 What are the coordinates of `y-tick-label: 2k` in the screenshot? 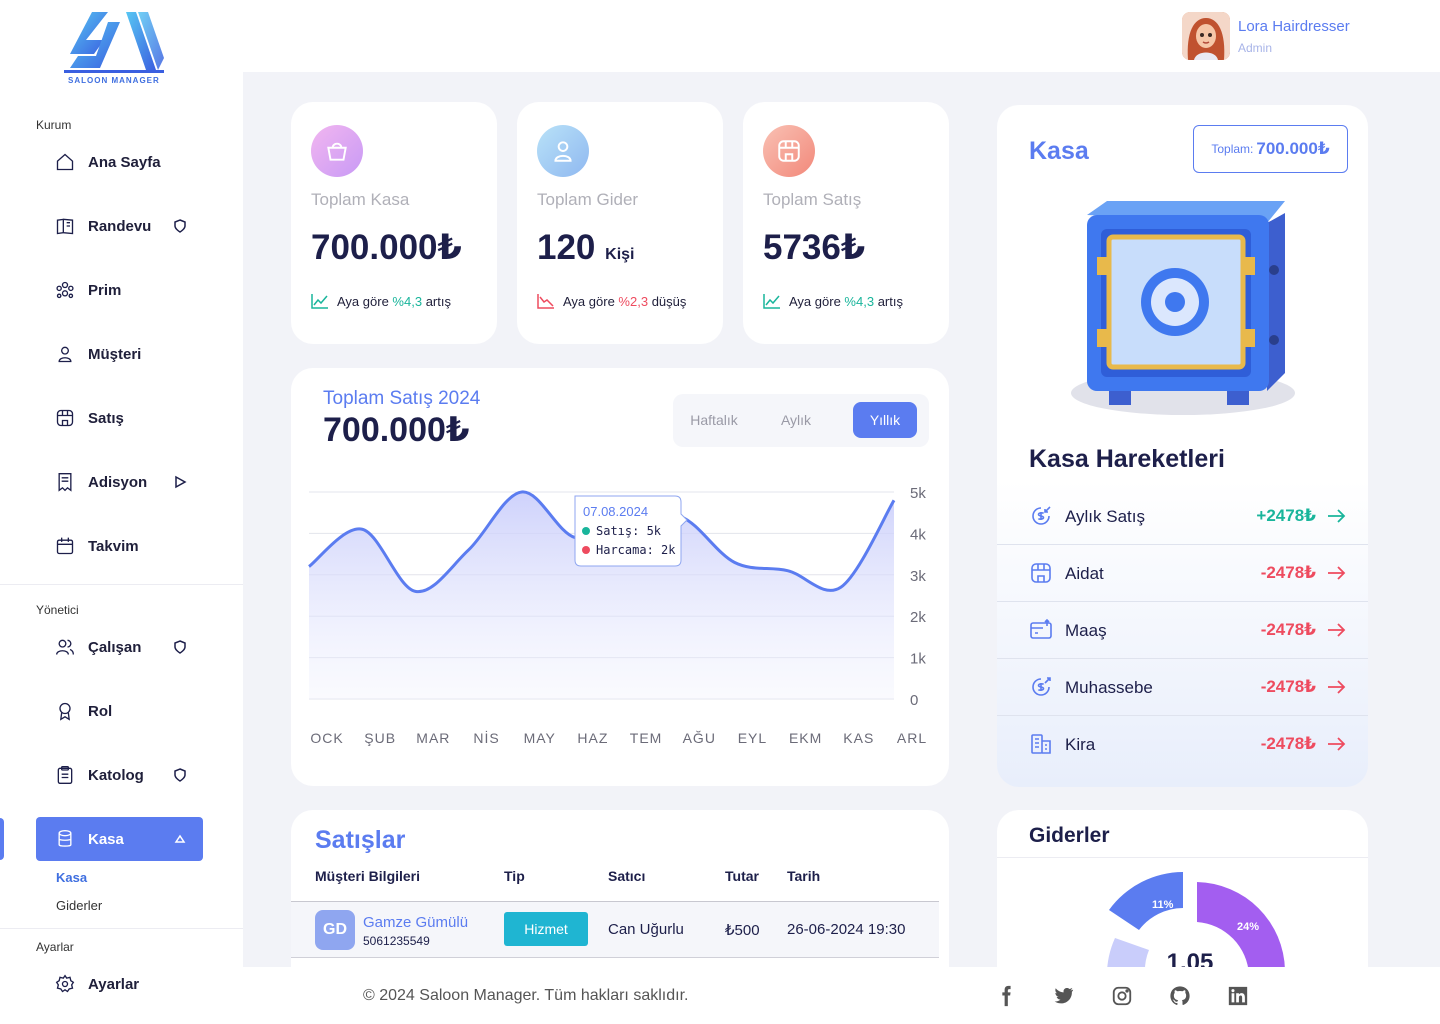 It's located at (918, 617).